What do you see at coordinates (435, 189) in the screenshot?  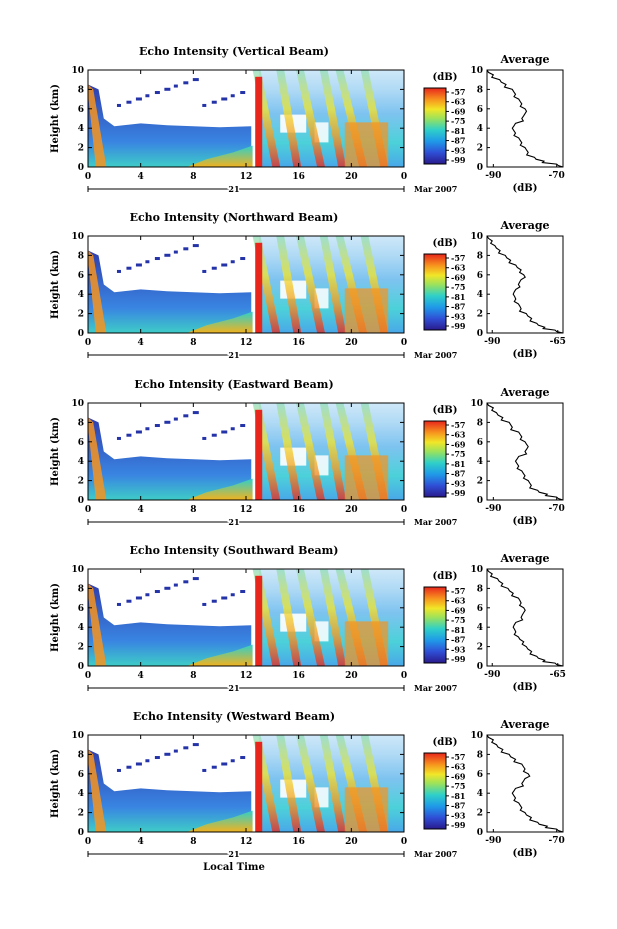 I see `date-month-label: Mar 2007` at bounding box center [435, 189].